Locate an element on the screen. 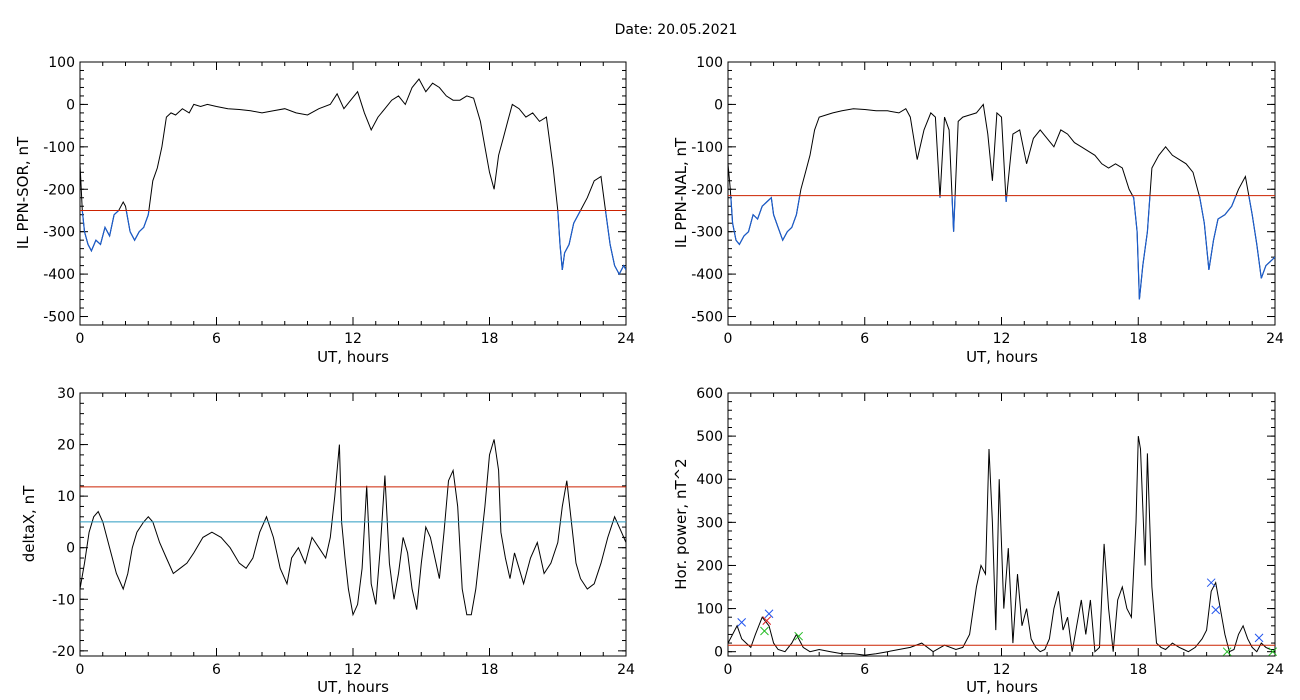  power-series-line is located at coordinates (1001, 546).